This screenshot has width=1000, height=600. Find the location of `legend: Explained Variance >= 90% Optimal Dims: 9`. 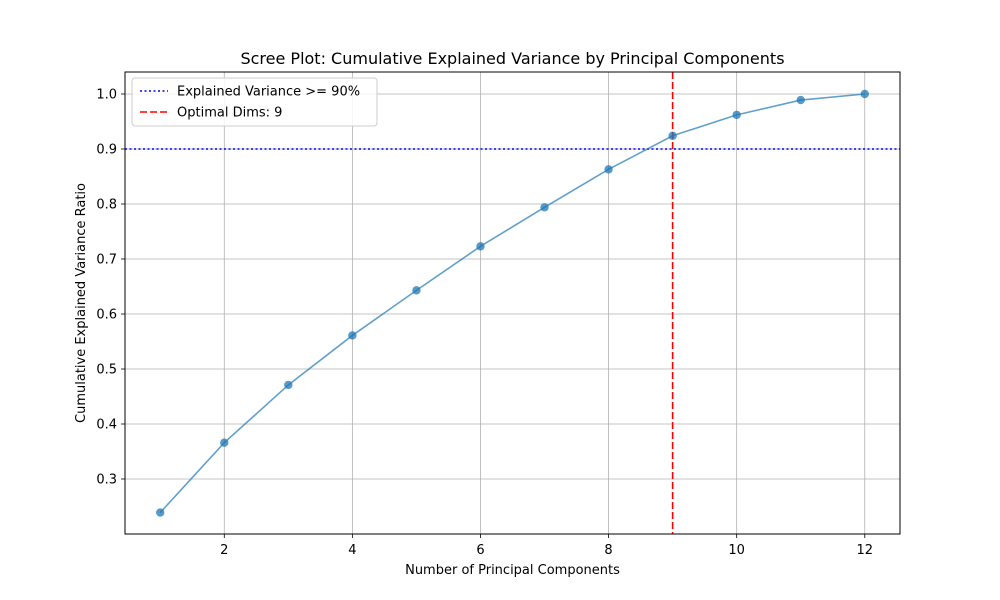

legend: Explained Variance >= 90% Optimal Dims: 9 is located at coordinates (254, 102).